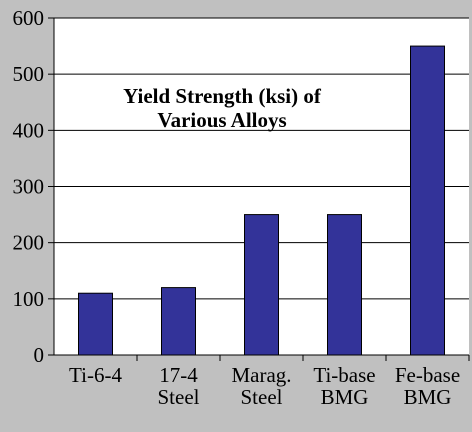  I want to click on y-tick-label: 100, so click(29, 299).